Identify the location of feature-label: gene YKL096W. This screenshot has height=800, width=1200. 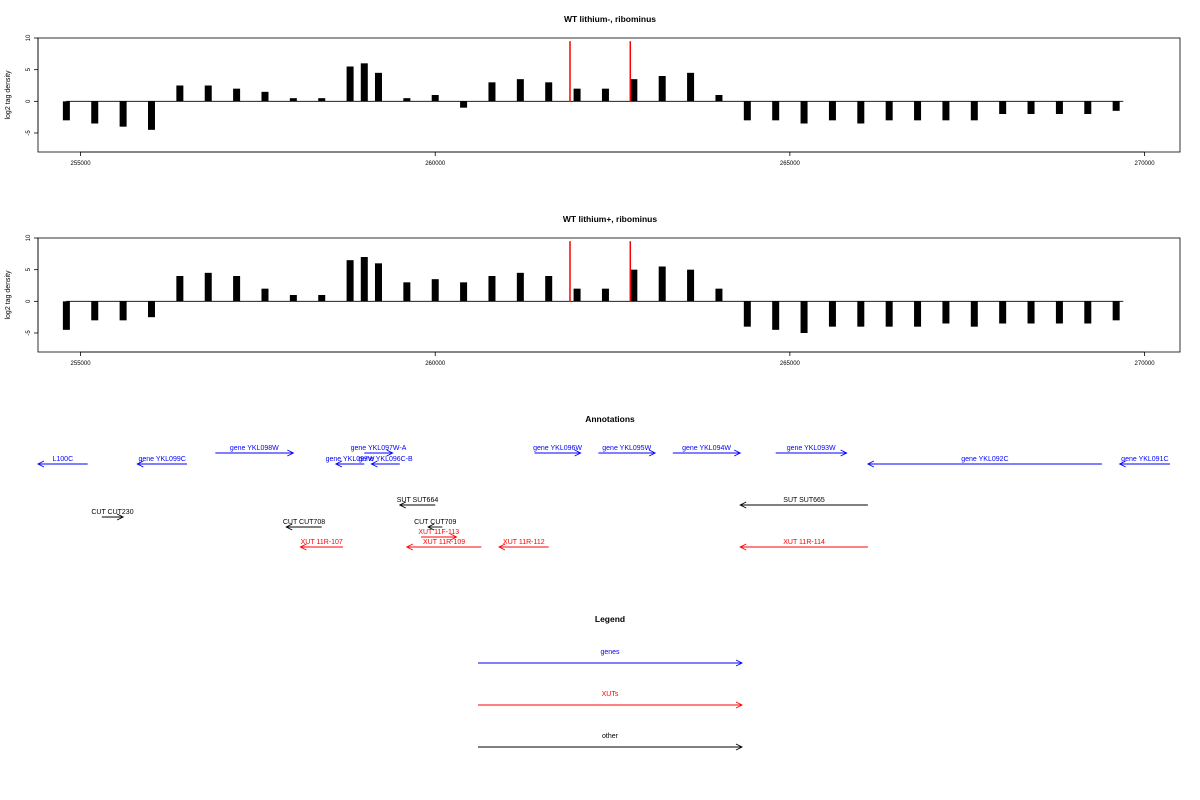
(557, 448).